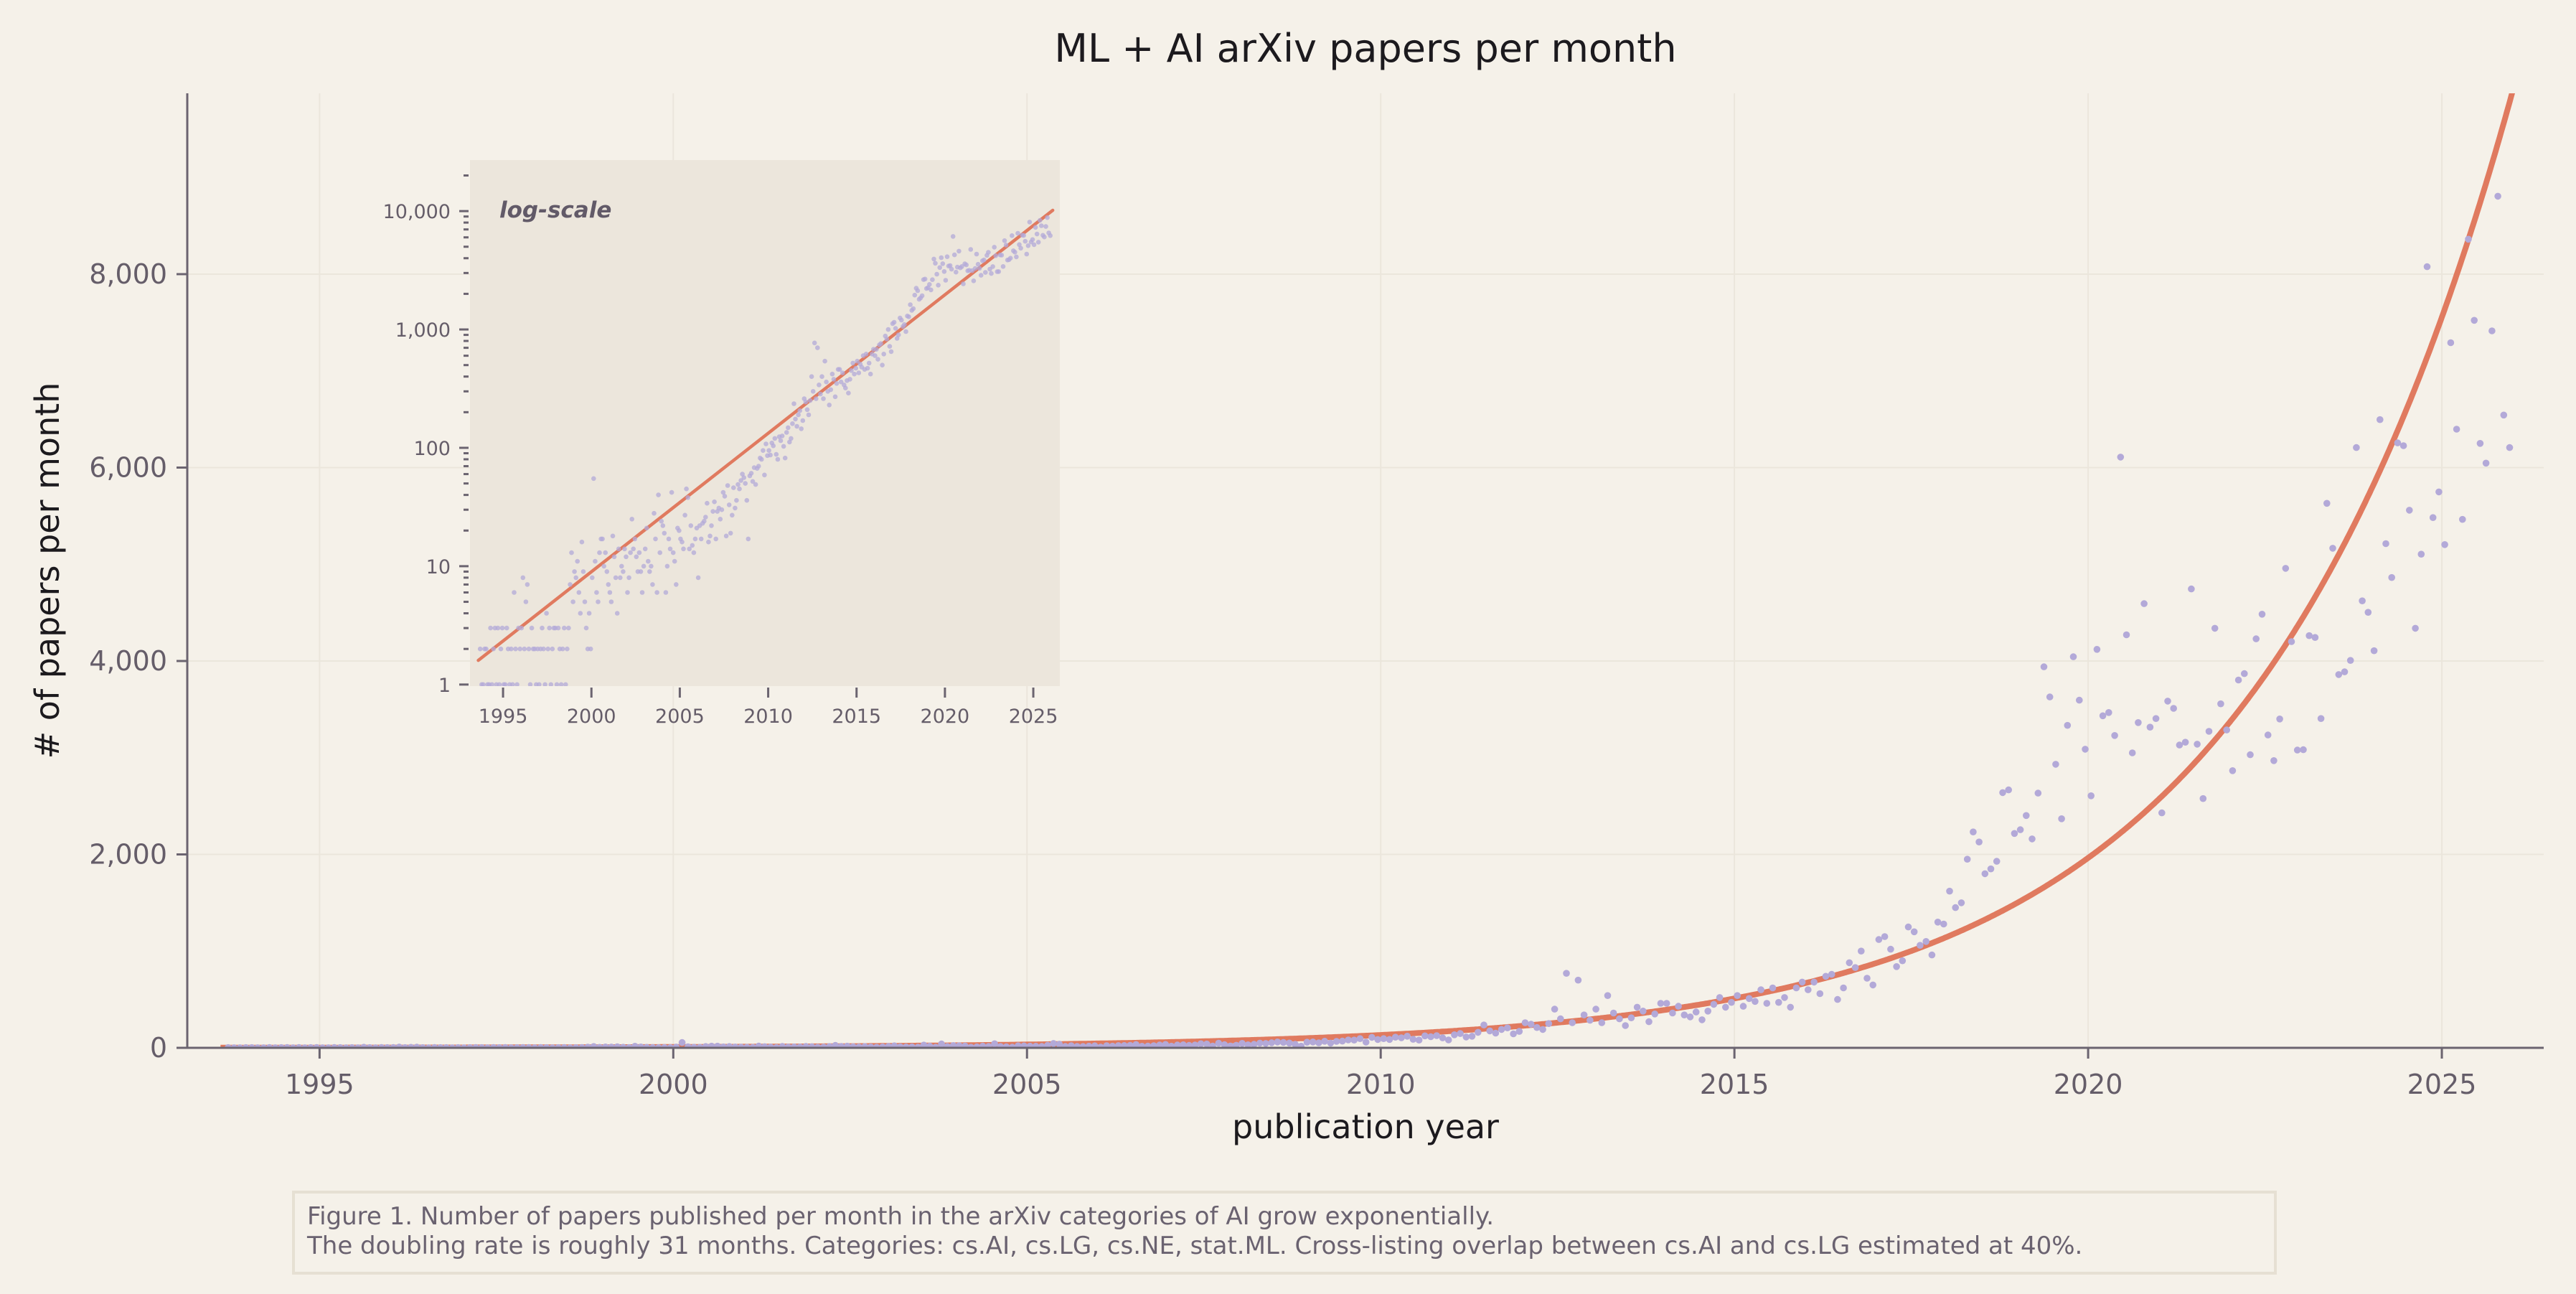  I want to click on inset-scale-label: log-scale, so click(555, 210).